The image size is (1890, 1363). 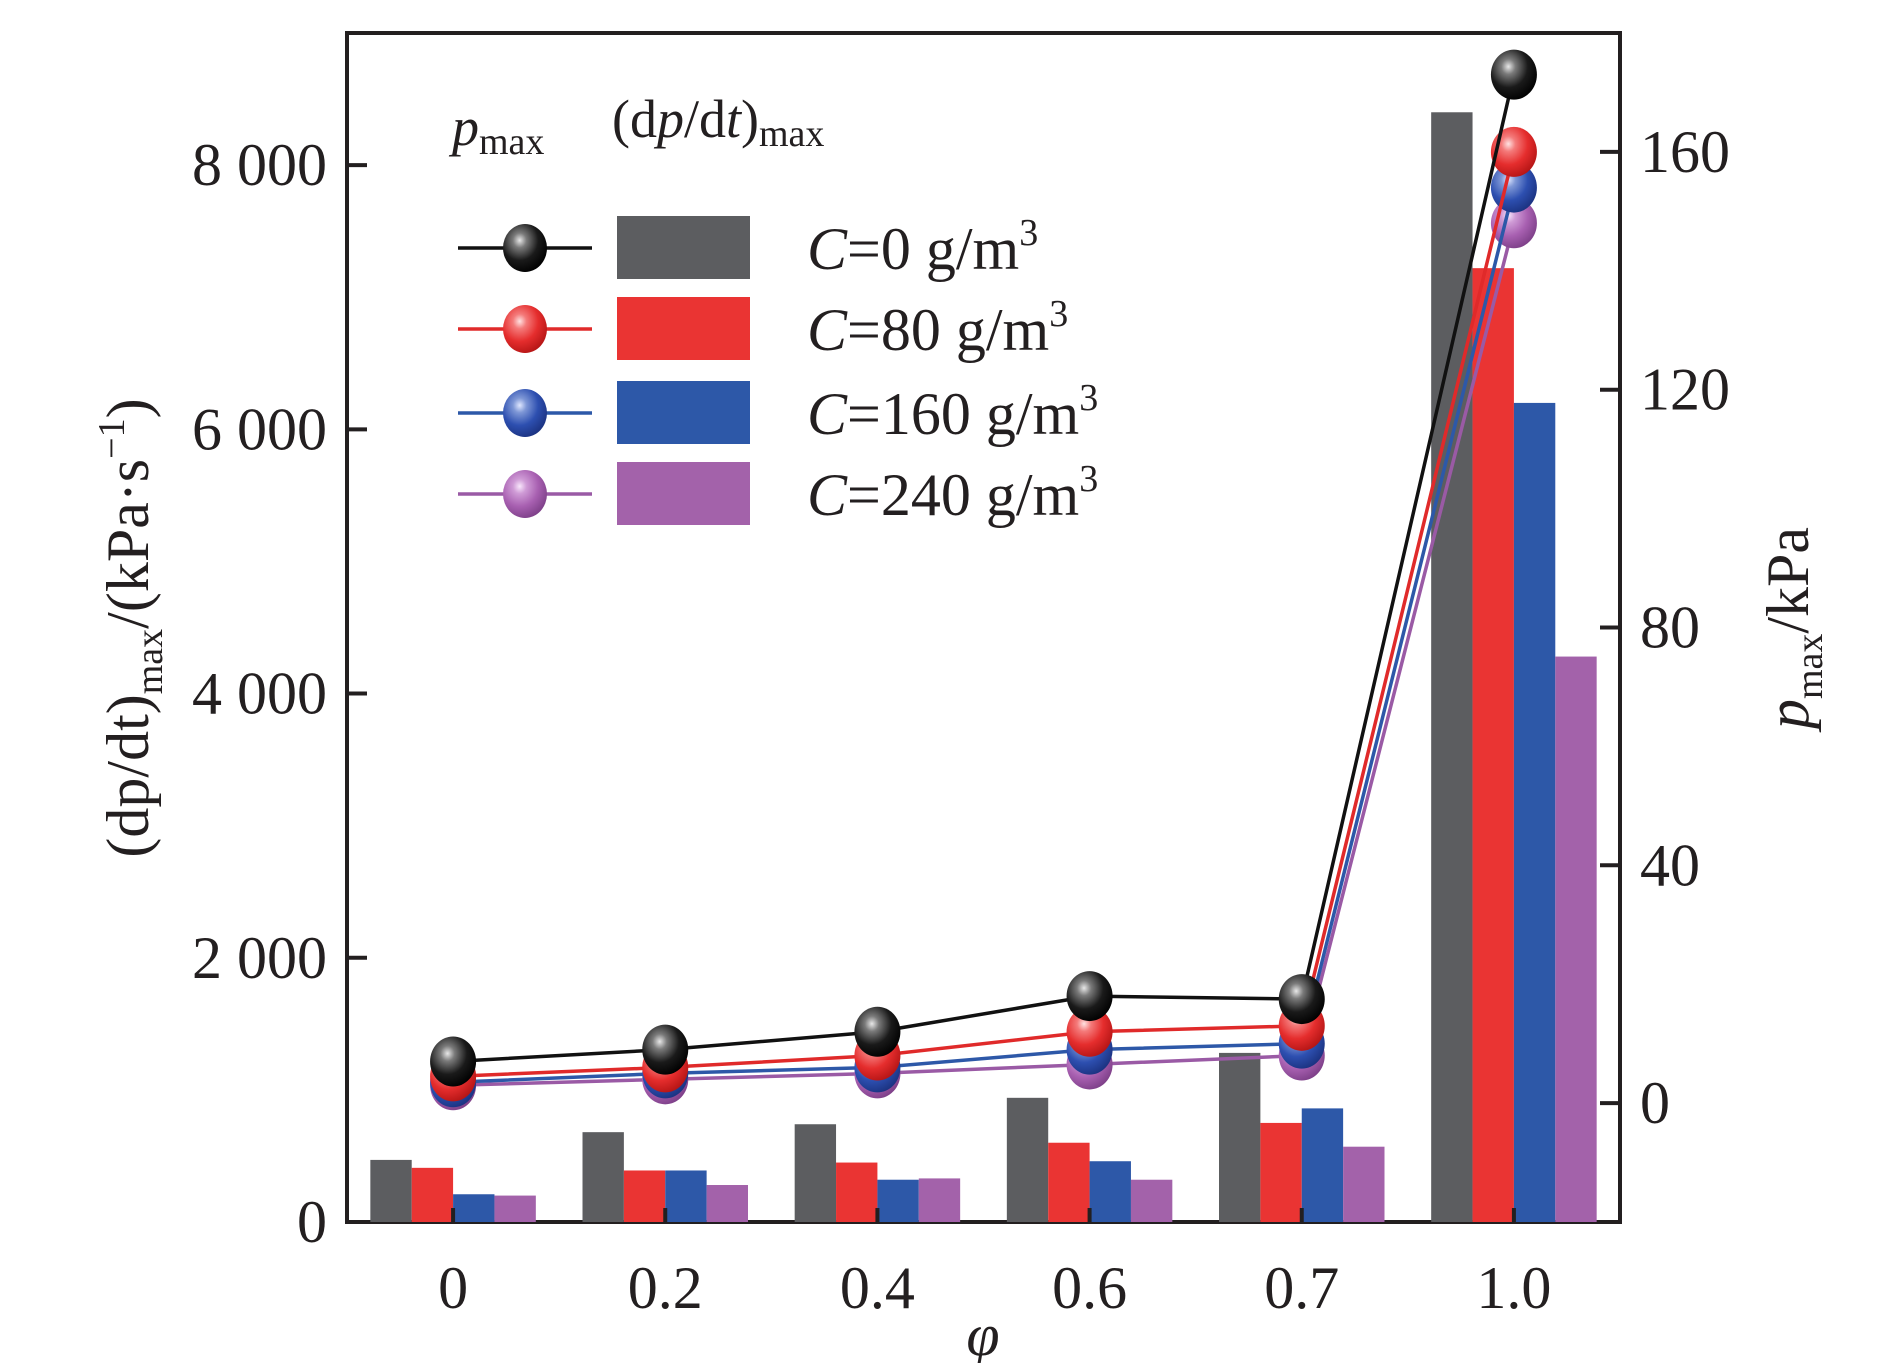 What do you see at coordinates (1364, 1184) in the screenshot?
I see `bar-0.7-series-3` at bounding box center [1364, 1184].